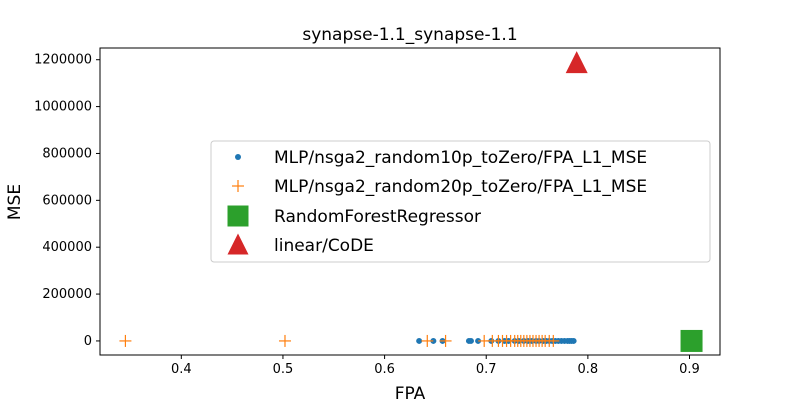 The image size is (800, 400). What do you see at coordinates (67, 153) in the screenshot?
I see `y-tick-label: 800000` at bounding box center [67, 153].